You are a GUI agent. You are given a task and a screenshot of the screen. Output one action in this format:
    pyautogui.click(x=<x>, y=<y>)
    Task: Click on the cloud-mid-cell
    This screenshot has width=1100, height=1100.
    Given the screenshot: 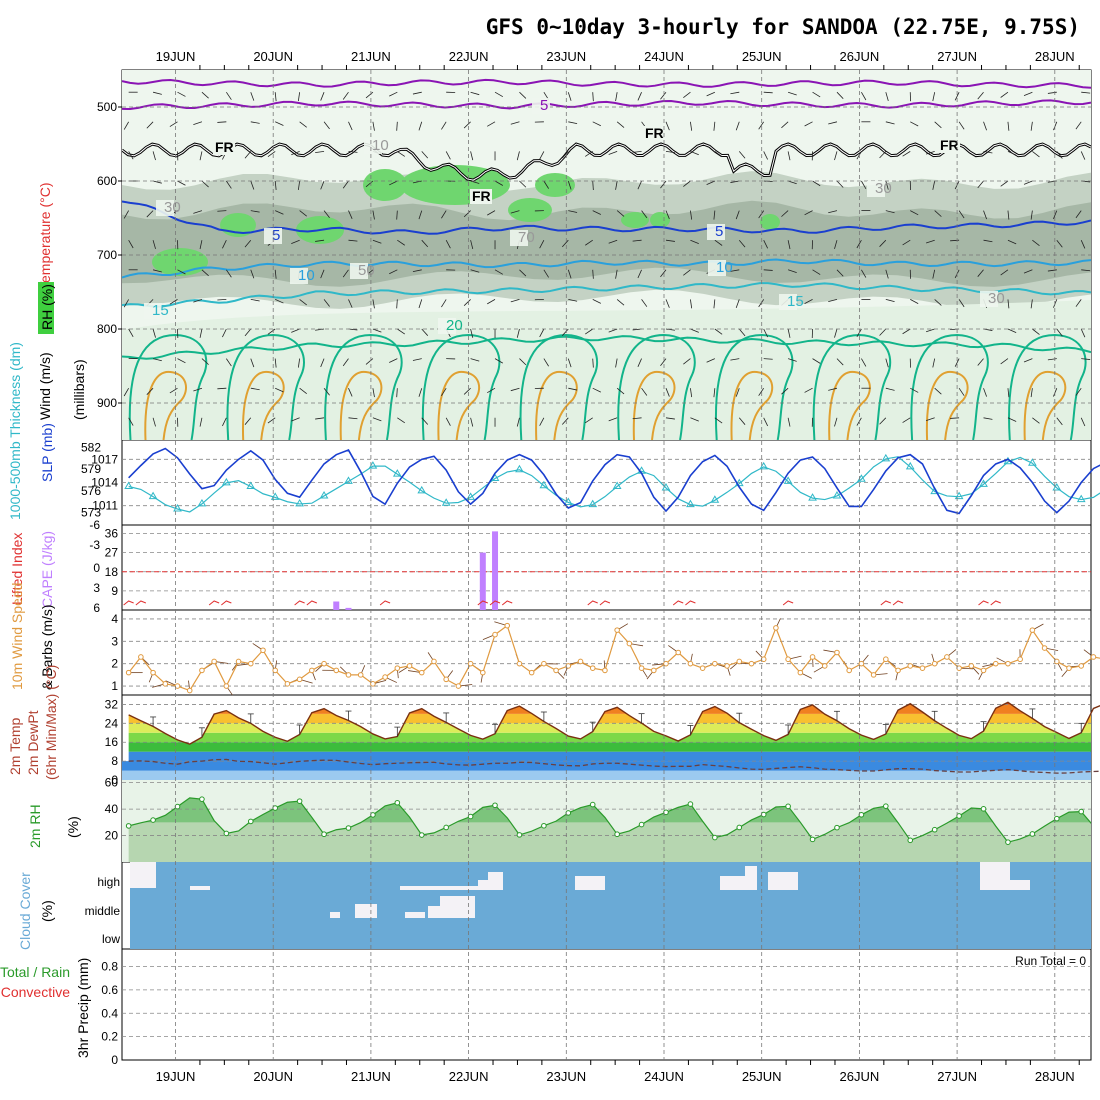 What is the action you would take?
    pyautogui.click(x=435, y=912)
    